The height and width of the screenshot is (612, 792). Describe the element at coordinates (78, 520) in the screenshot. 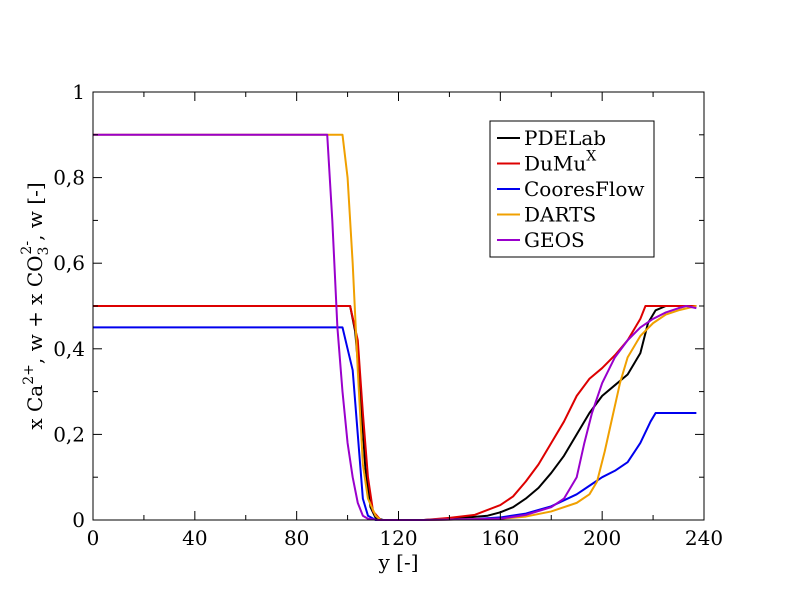

I see `y-tick-label: 0` at that location.